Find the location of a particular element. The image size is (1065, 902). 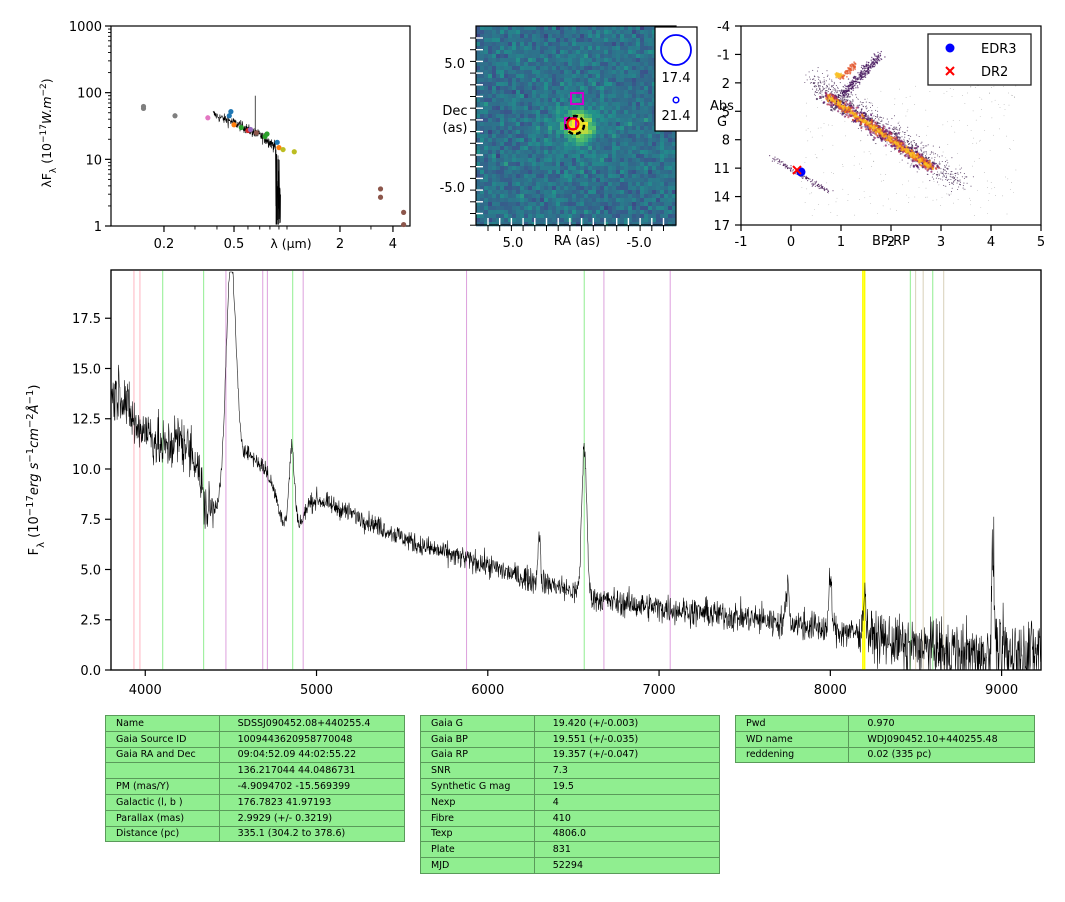

table-row: Gaia BP 19.551 (+/-0.035) is located at coordinates (570, 739).